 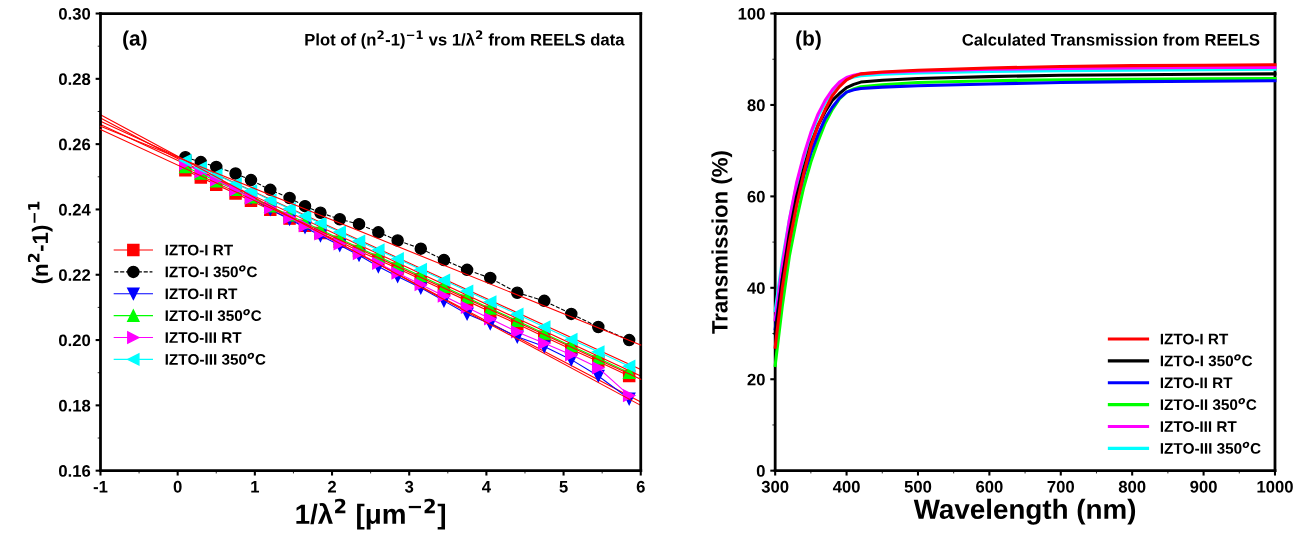 What do you see at coordinates (563, 487) in the screenshot?
I see `x-tick-label: 5` at bounding box center [563, 487].